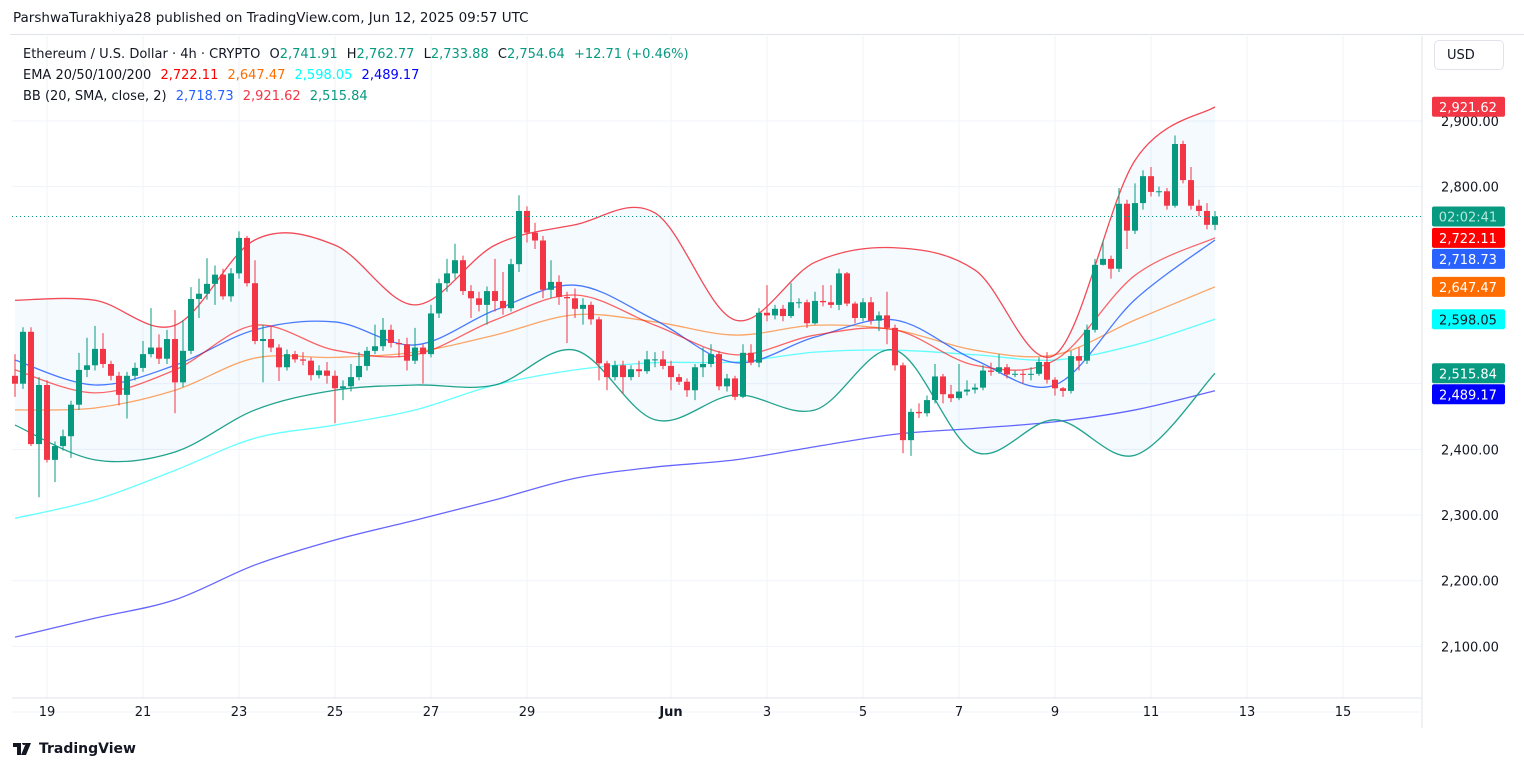  I want to click on change-value: +12.71 (+0.46%), so click(631, 54).